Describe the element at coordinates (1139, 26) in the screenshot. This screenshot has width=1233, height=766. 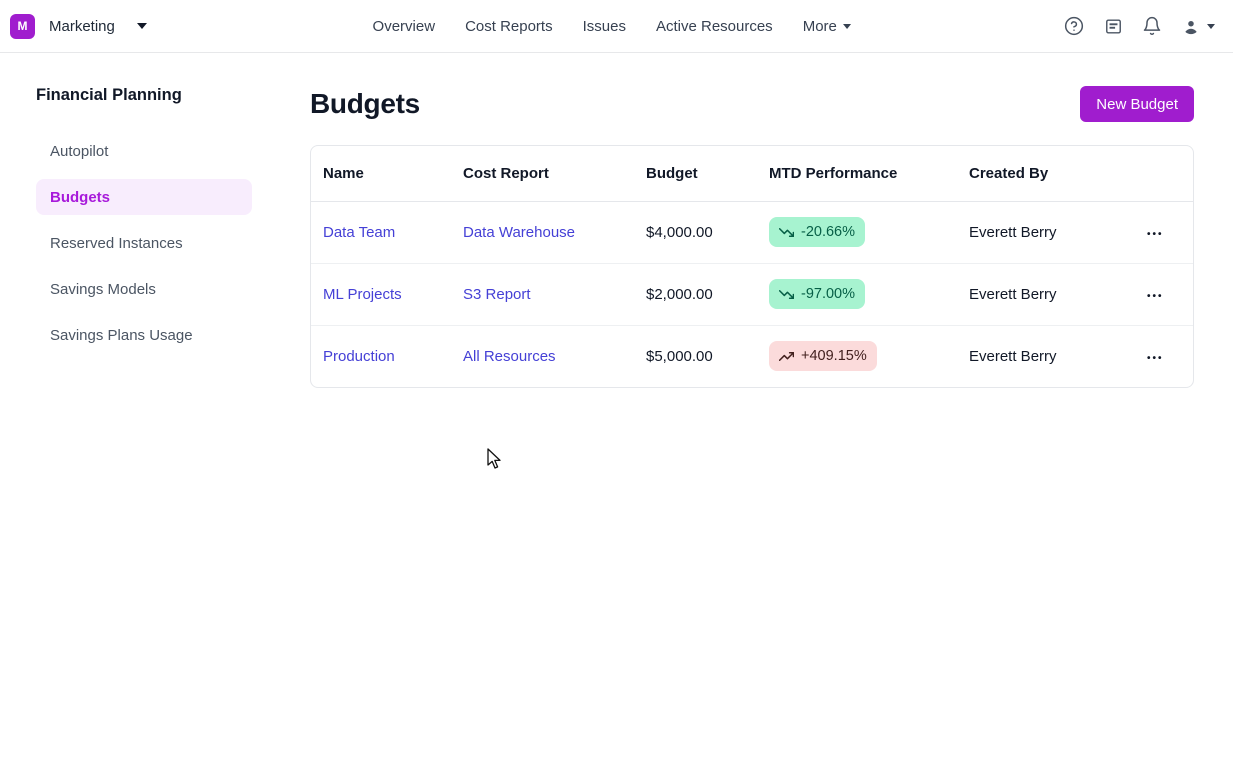
I see `topbar-actions` at that location.